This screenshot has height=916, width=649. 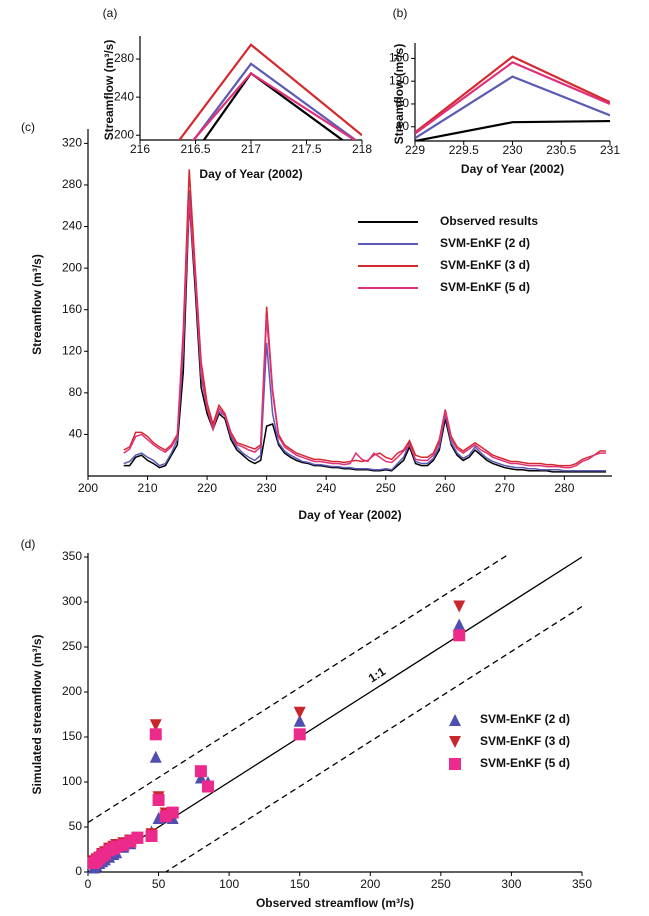 What do you see at coordinates (511, 884) in the screenshot?
I see `x-tick-label: 300` at bounding box center [511, 884].